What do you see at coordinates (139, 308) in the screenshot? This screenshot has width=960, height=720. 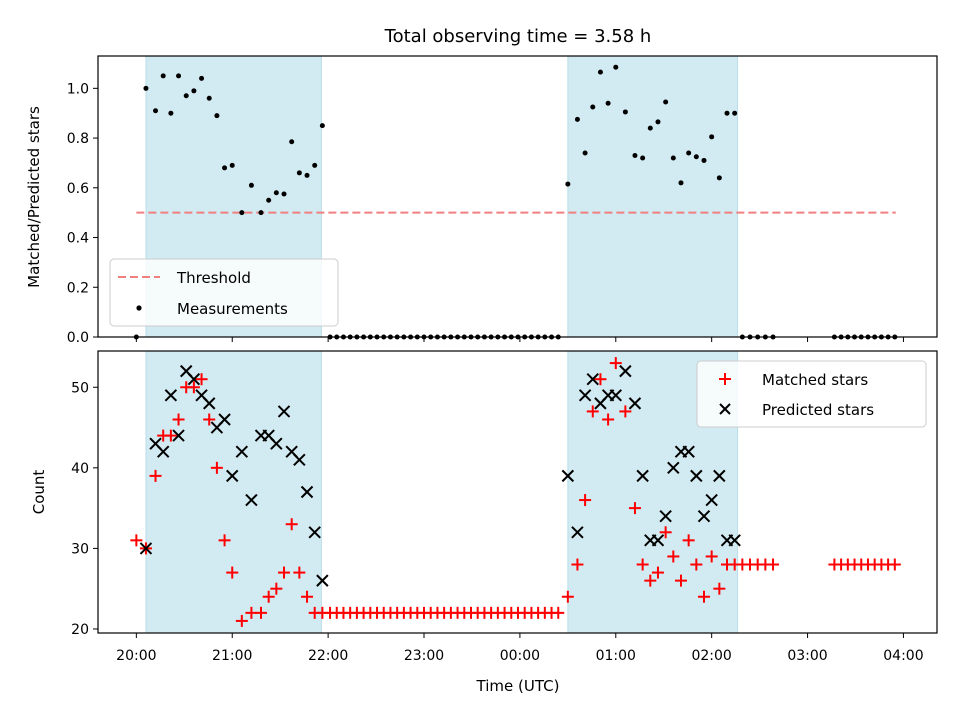 I see `legend-measurements-swatch` at bounding box center [139, 308].